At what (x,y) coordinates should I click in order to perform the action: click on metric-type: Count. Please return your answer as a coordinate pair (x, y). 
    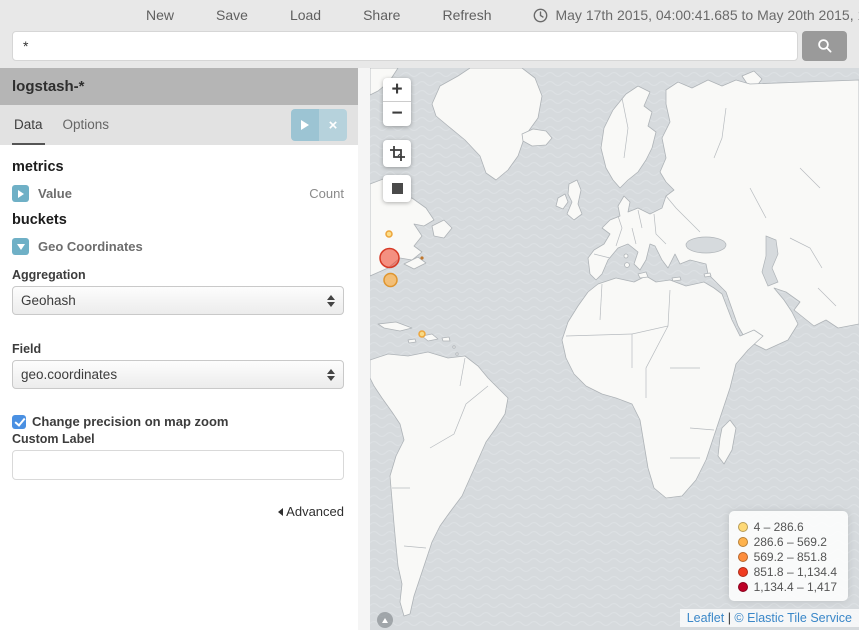
    Looking at the image, I should click on (326, 193).